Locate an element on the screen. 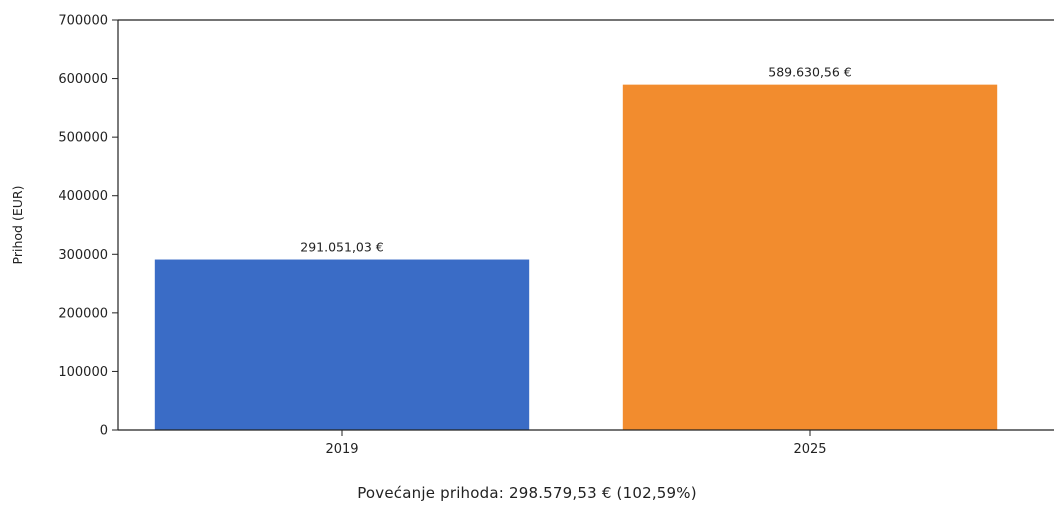 This screenshot has height=510, width=1054. bar-value-label-2019: 291.051,03 € is located at coordinates (342, 247).